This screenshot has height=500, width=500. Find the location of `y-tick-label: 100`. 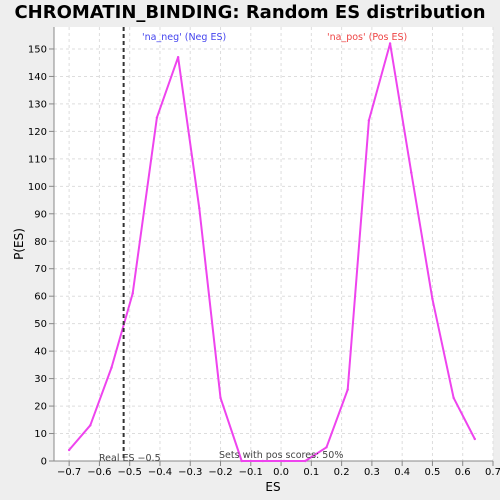

y-tick-label: 100 is located at coordinates (37, 187).